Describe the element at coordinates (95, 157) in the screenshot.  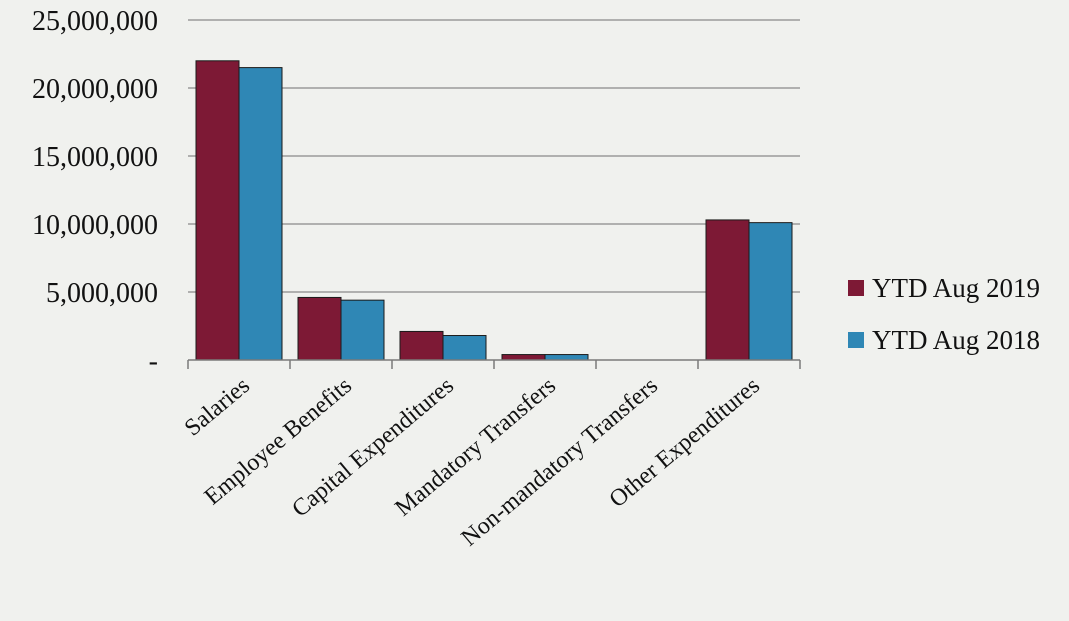
I see `y-tick-label: 15,000,000` at that location.